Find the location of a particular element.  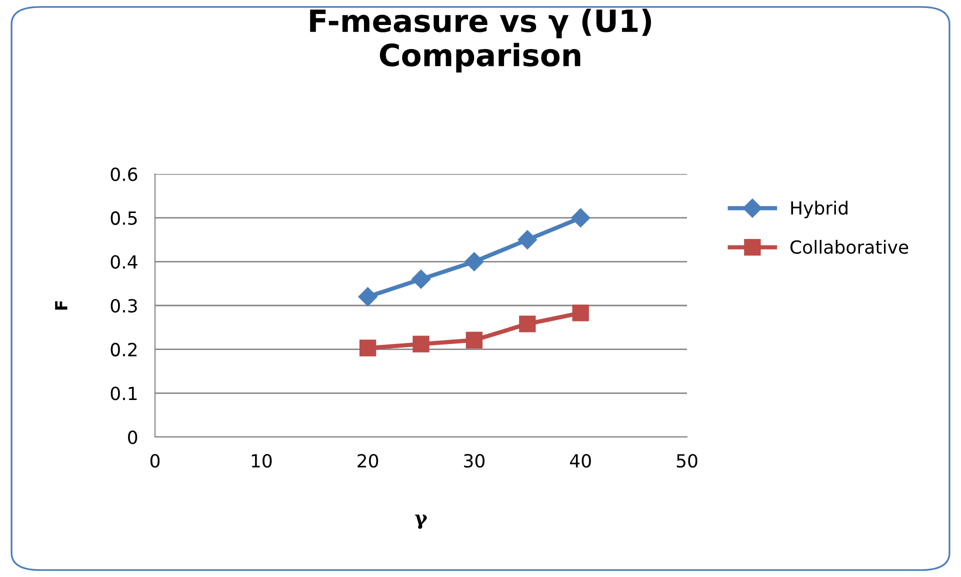

x-tick-label: 20 is located at coordinates (368, 461).